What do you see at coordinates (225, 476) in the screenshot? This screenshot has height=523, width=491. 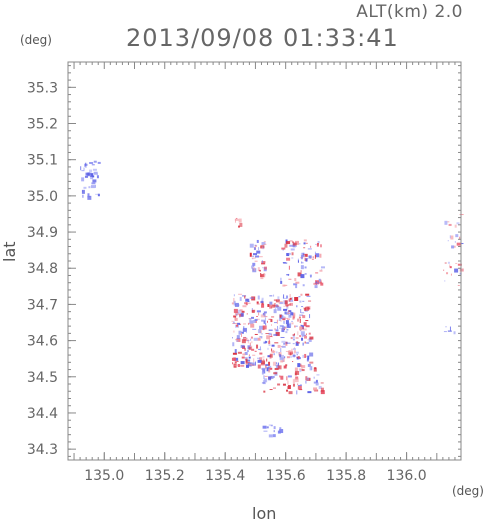 I see `x-tick-label: 135.4` at bounding box center [225, 476].